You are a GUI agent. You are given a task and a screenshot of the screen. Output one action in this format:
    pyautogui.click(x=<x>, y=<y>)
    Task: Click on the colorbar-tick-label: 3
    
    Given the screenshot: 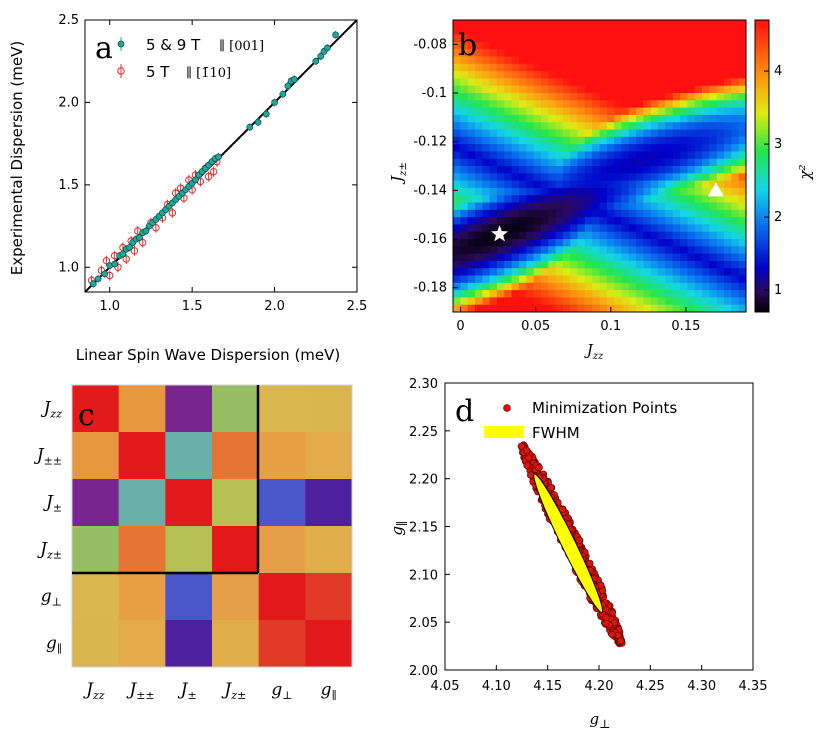 What is the action you would take?
    pyautogui.click(x=778, y=144)
    